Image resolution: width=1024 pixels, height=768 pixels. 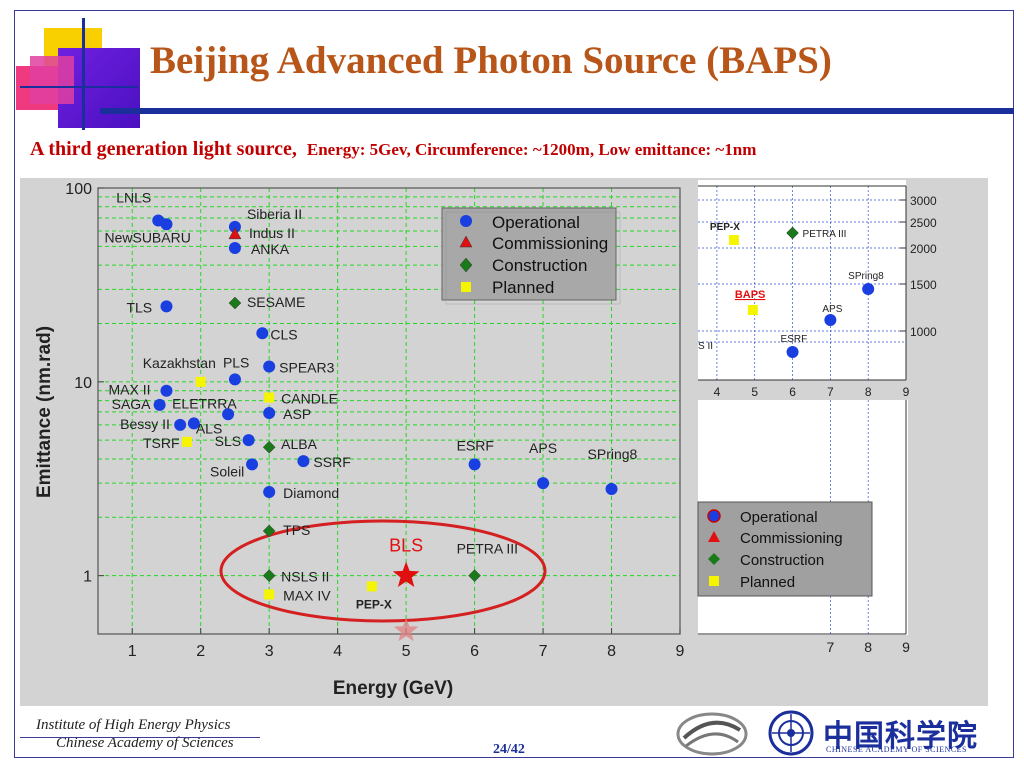 I want to click on label-diamond: Diamond, so click(x=311, y=493).